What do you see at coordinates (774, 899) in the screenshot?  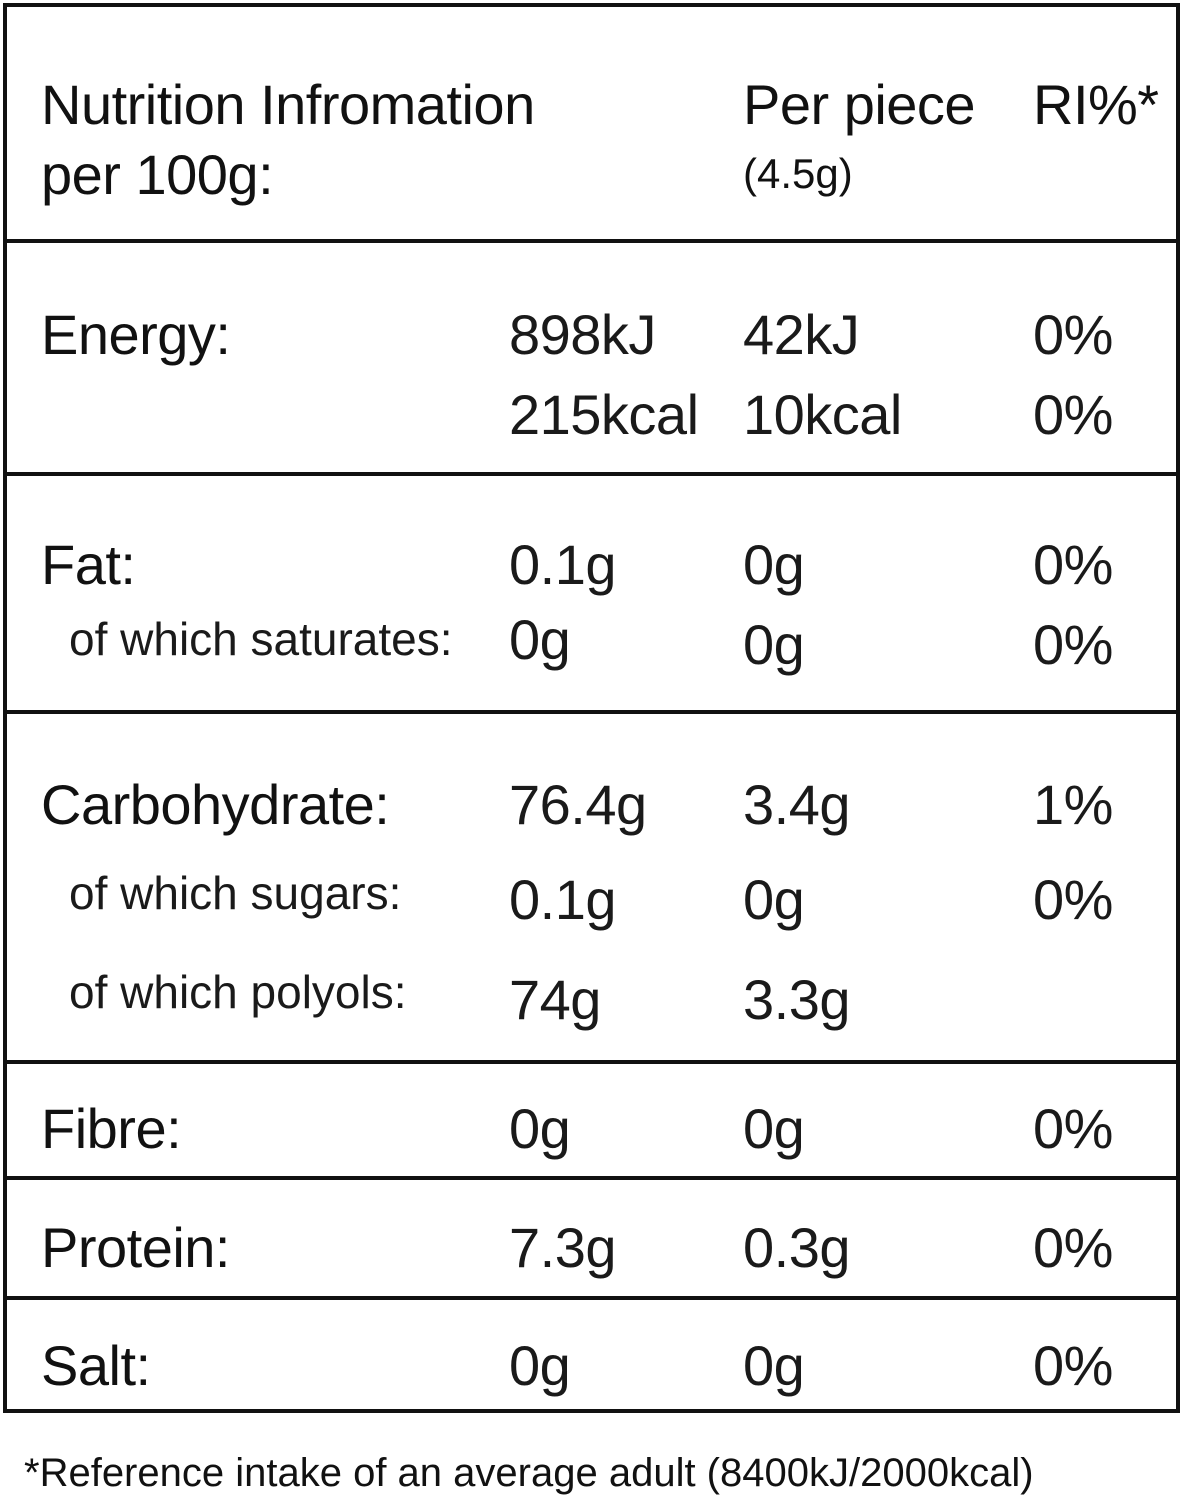 I see `sugars-piece: 0g` at bounding box center [774, 899].